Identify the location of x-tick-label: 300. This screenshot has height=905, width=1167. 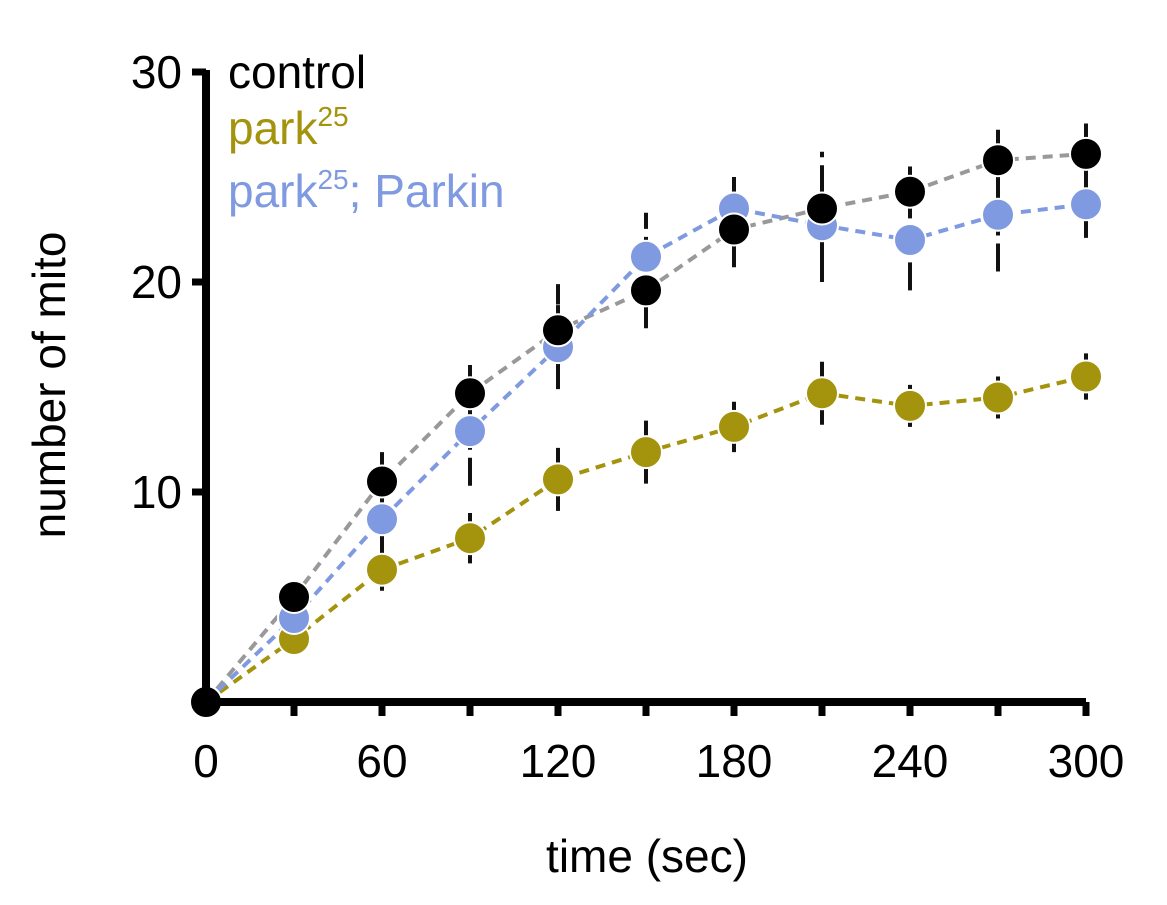
(1086, 761).